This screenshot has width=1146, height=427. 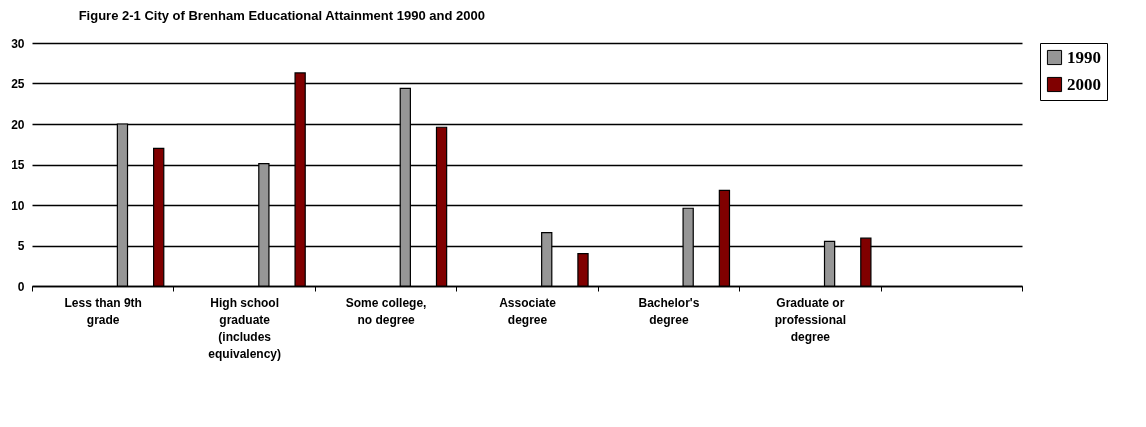 What do you see at coordinates (18, 205) in the screenshot?
I see `y-tick-label: 10` at bounding box center [18, 205].